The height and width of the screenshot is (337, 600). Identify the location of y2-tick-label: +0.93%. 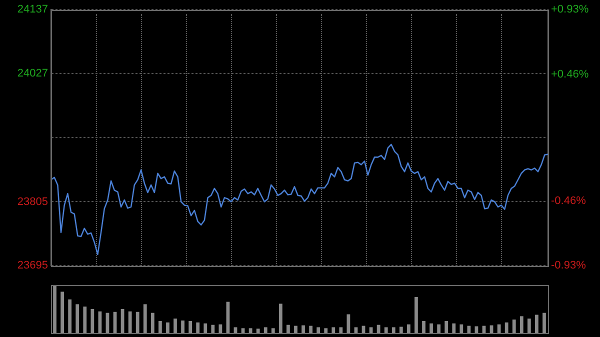
(570, 10).